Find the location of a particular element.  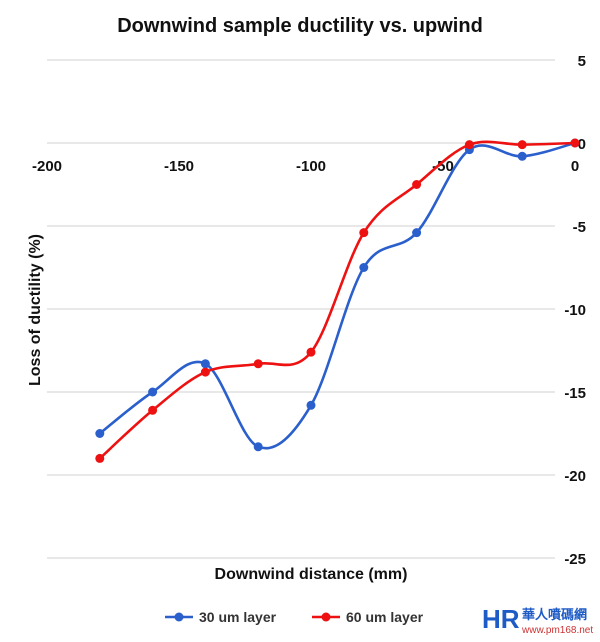

svg-text: www.pm168.net is located at coordinates (557, 630).